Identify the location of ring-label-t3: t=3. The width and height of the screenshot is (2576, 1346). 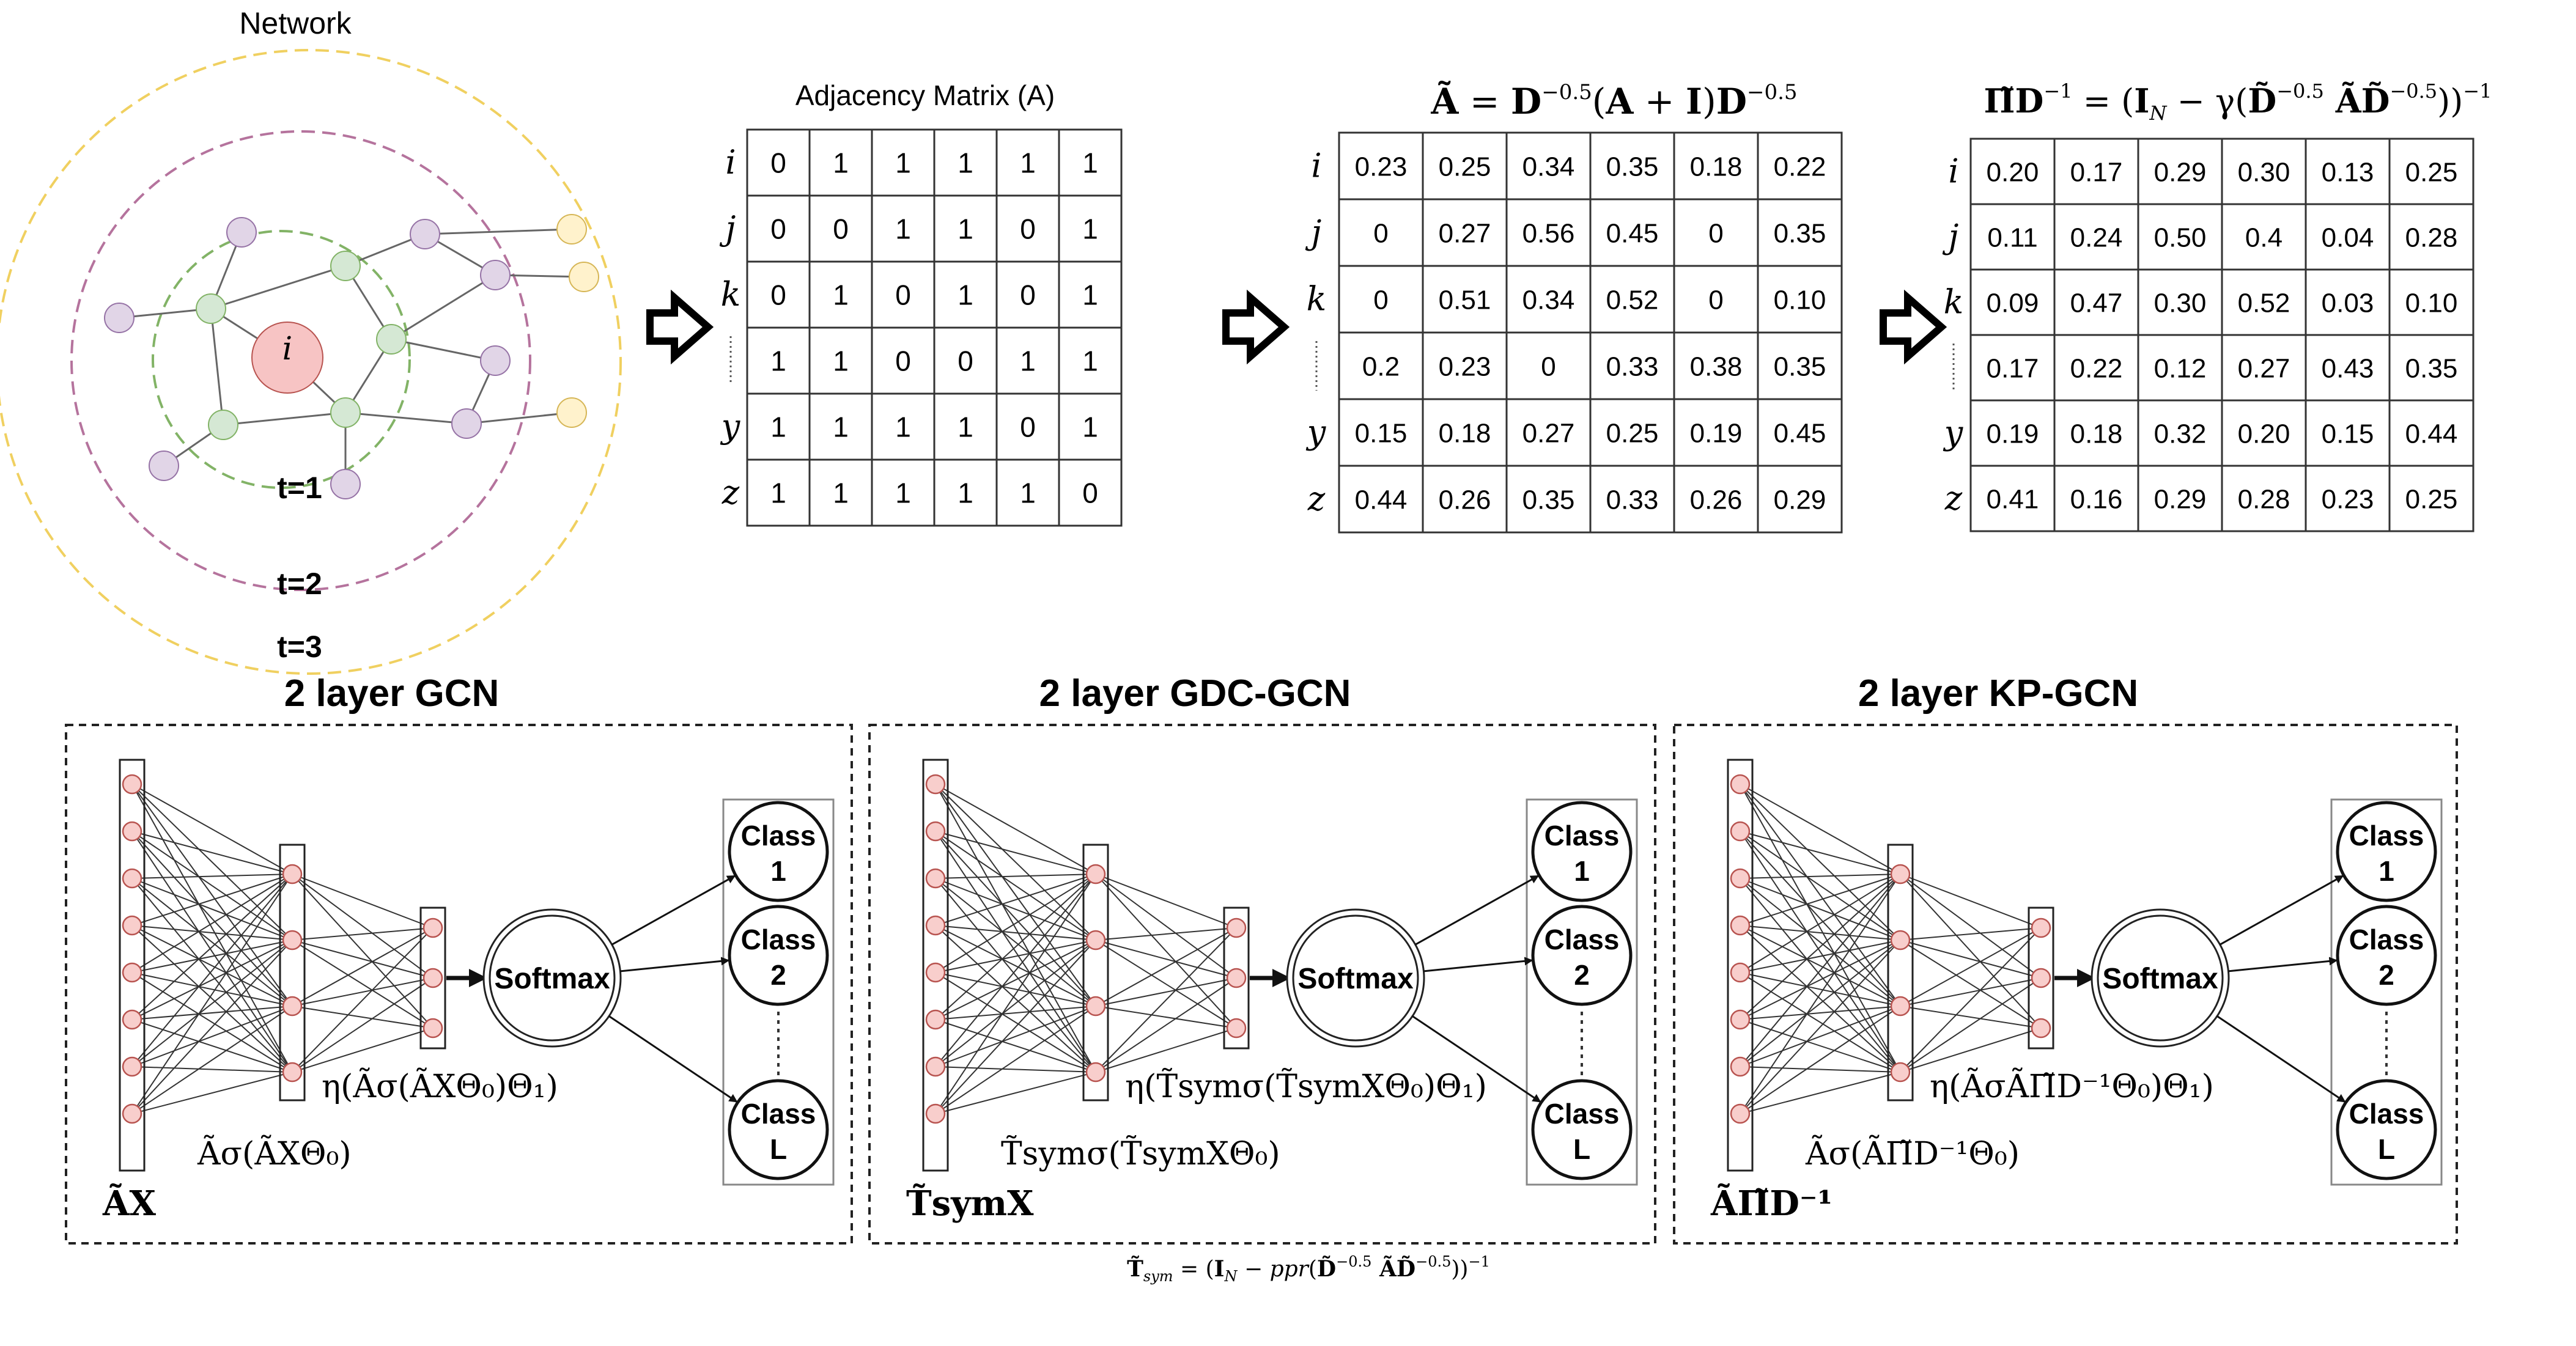
(299, 647).